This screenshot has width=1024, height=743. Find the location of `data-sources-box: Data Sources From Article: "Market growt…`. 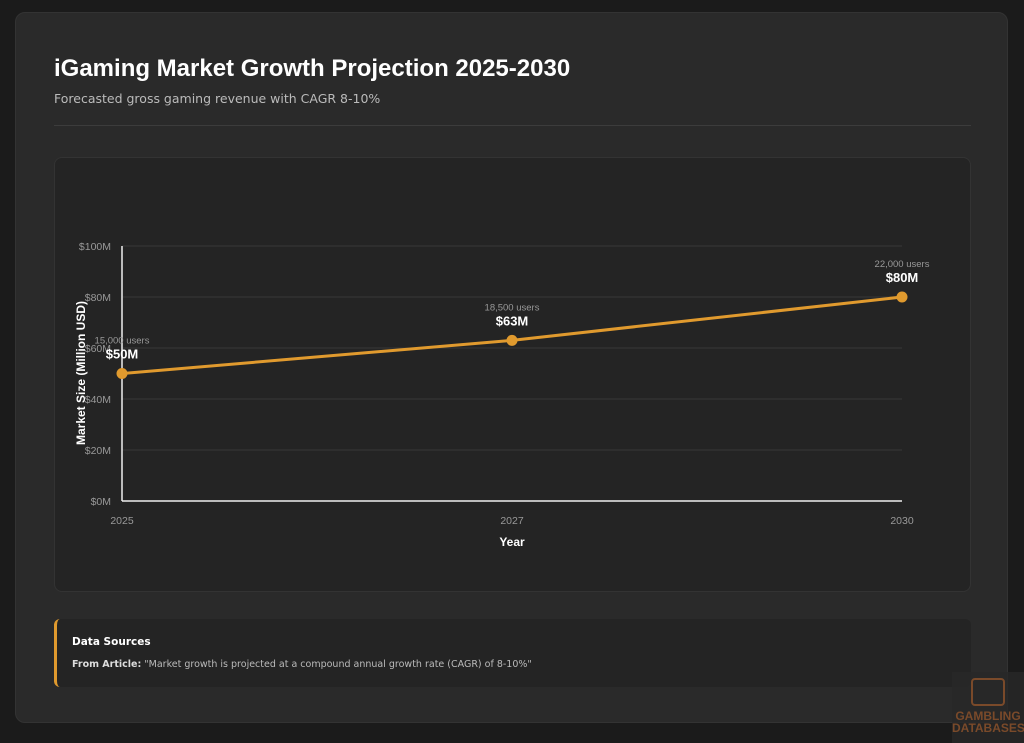

data-sources-box: Data Sources From Article: "Market growt… is located at coordinates (512, 653).